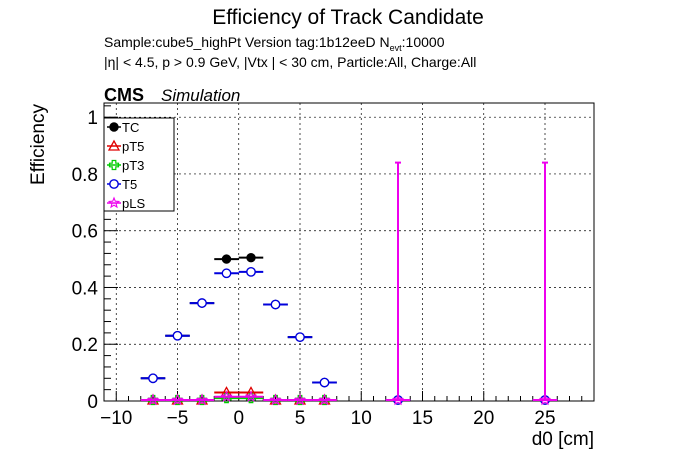 The height and width of the screenshot is (472, 696). Describe the element at coordinates (130, 127) in the screenshot. I see `legend-label: TC` at that location.